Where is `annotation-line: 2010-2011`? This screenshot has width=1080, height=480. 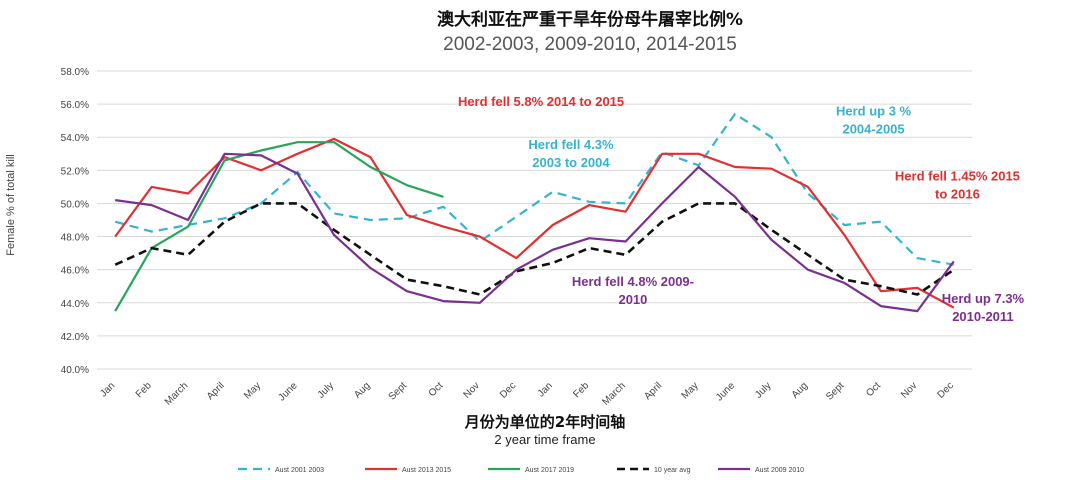 annotation-line: 2010-2011 is located at coordinates (982, 316).